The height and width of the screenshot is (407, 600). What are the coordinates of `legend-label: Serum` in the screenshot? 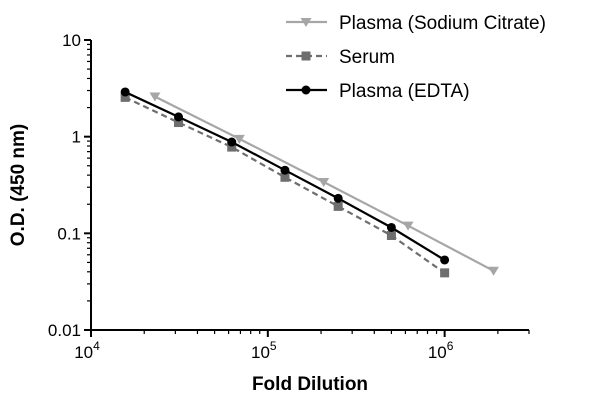 It's located at (367, 57).